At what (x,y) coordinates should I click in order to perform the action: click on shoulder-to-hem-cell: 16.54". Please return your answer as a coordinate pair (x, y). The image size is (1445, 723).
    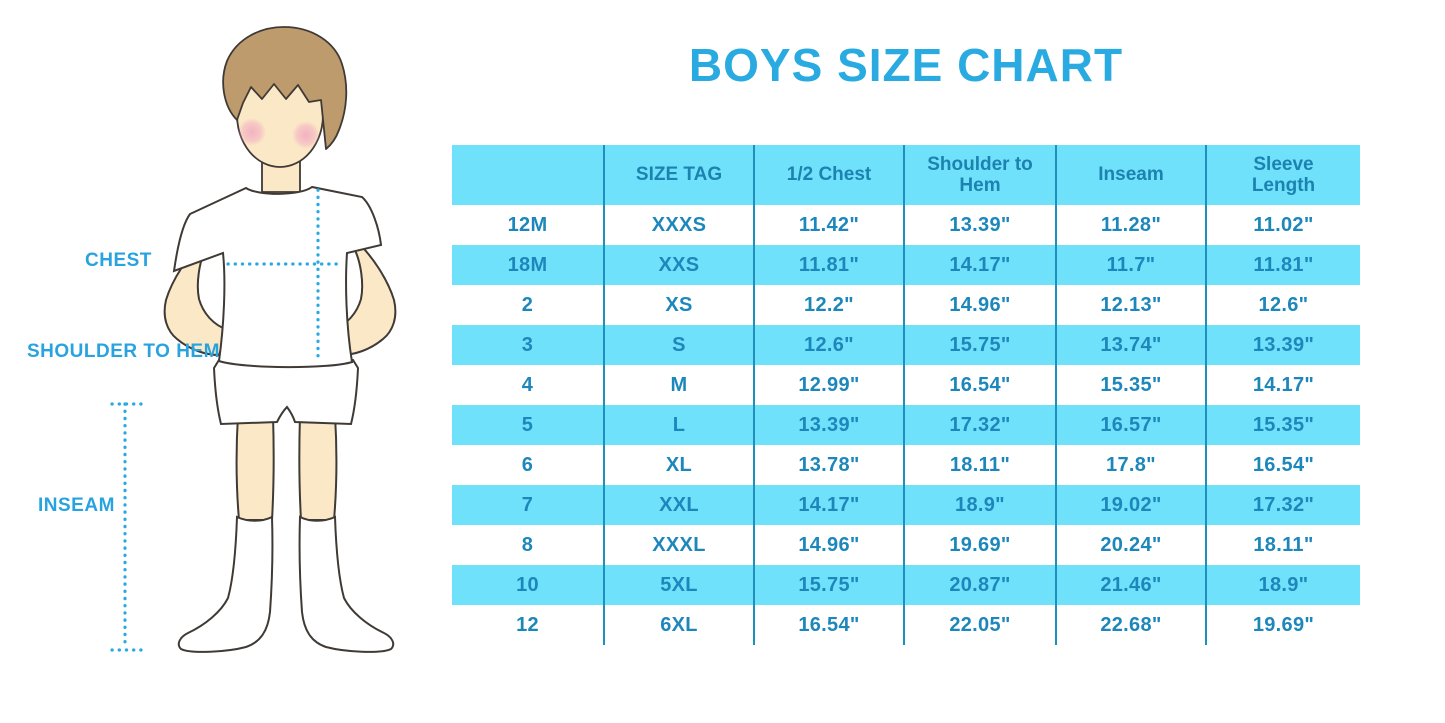
    Looking at the image, I should click on (979, 385).